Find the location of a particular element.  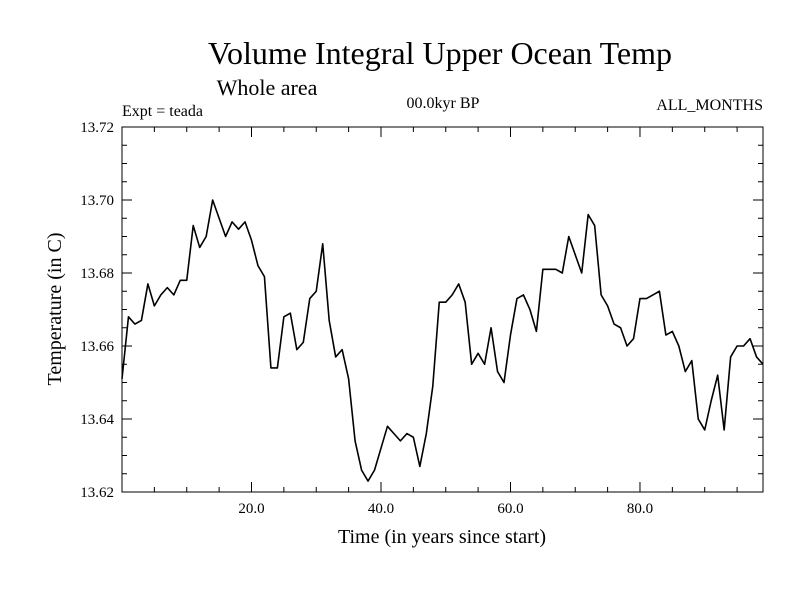

annotation-left: Expt = teada is located at coordinates (162, 111).